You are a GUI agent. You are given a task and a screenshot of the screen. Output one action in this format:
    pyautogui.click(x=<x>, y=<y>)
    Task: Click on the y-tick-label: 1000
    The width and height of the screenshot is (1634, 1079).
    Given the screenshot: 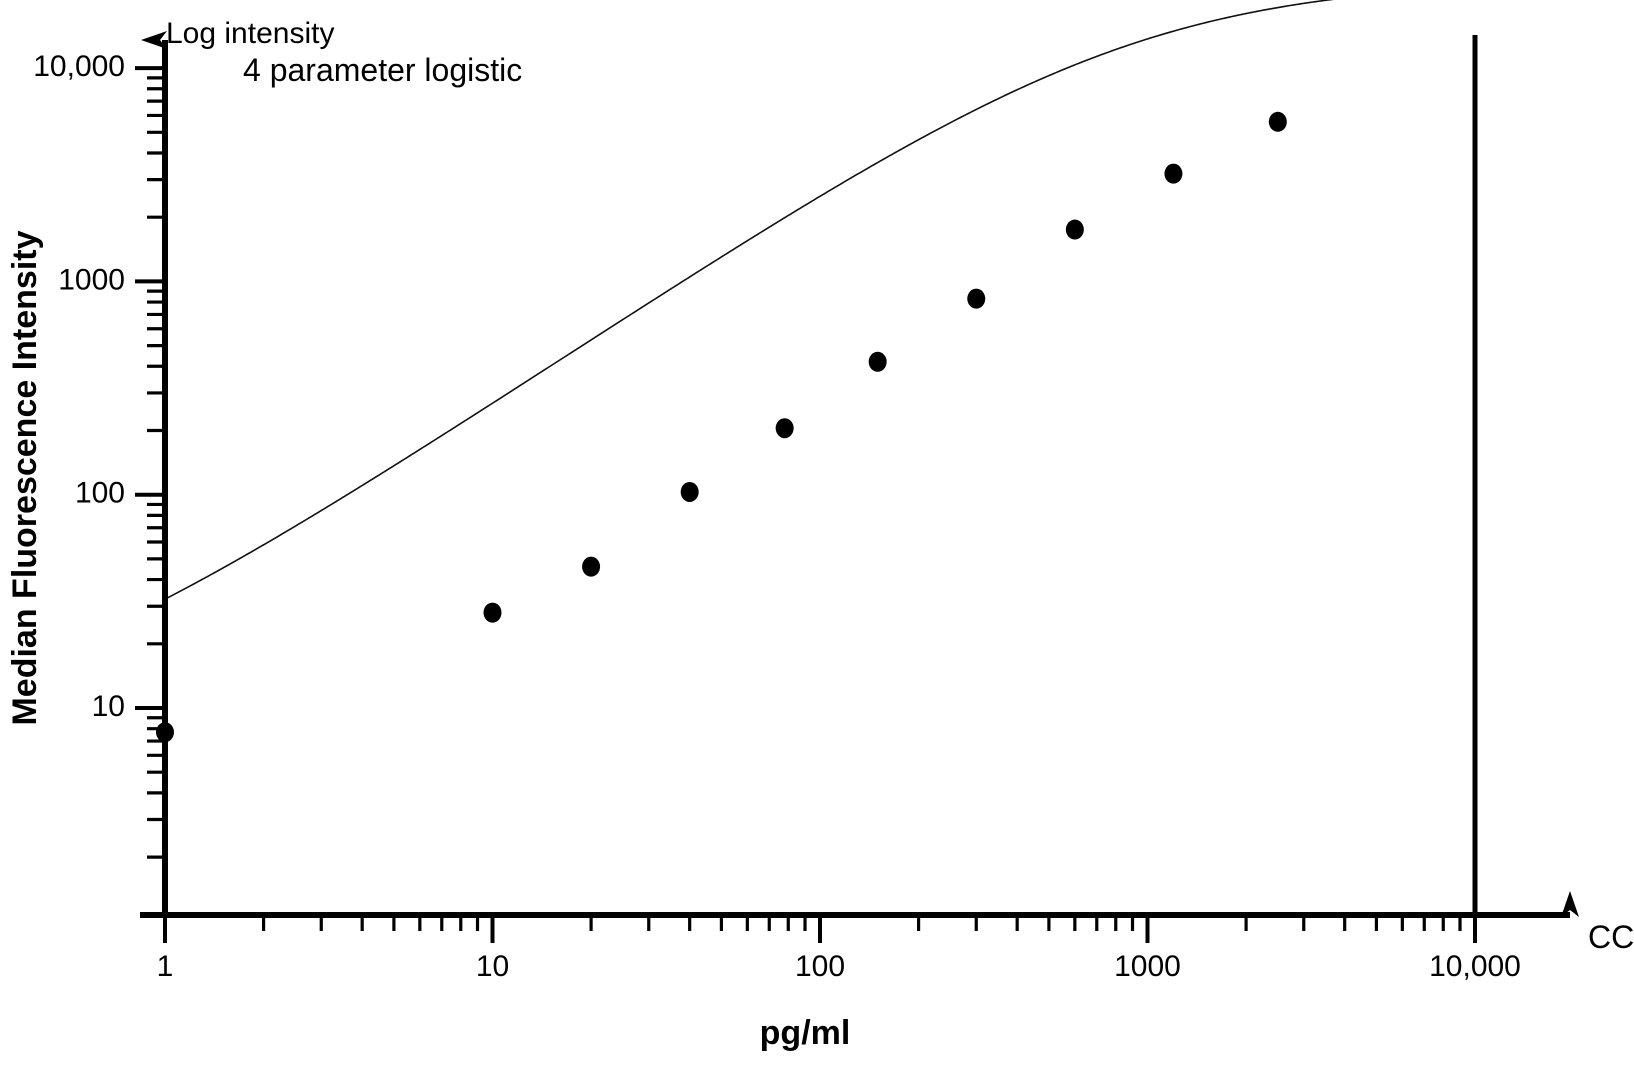 What is the action you would take?
    pyautogui.click(x=91, y=279)
    